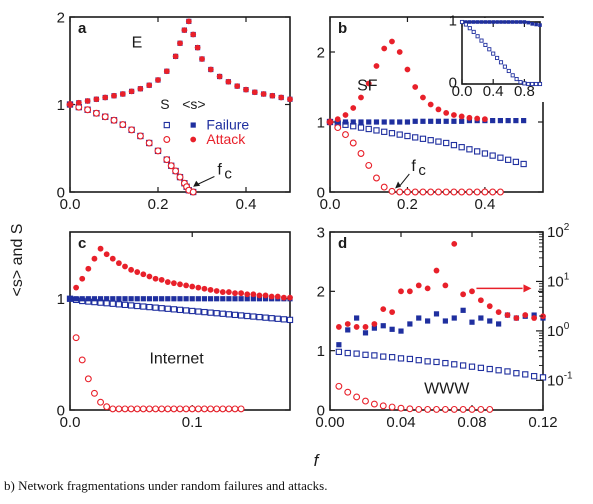 This screenshot has height=504, width=593. I want to click on x-tick-label: 0.8, so click(524, 91).